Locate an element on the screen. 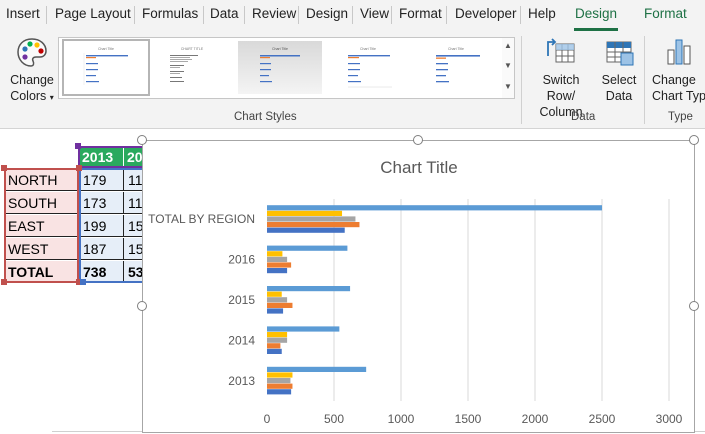 This screenshot has width=705, height=434. header-cell-2013: 2013 is located at coordinates (101, 157).